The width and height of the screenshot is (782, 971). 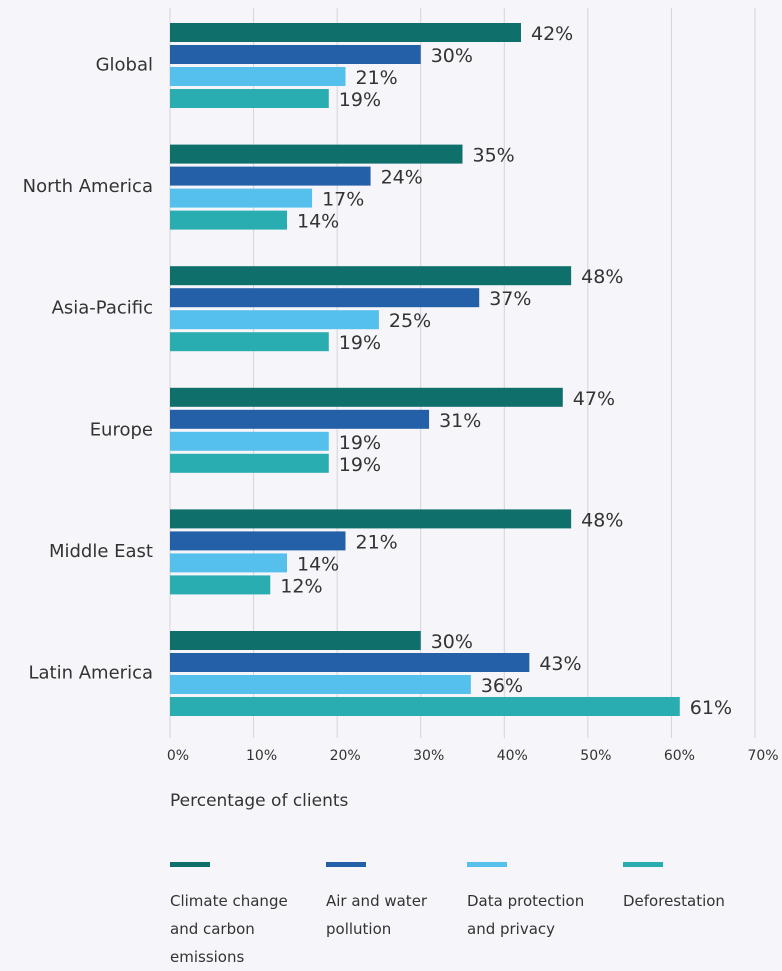 I want to click on x-tick-label: 0%, so click(x=178, y=756).